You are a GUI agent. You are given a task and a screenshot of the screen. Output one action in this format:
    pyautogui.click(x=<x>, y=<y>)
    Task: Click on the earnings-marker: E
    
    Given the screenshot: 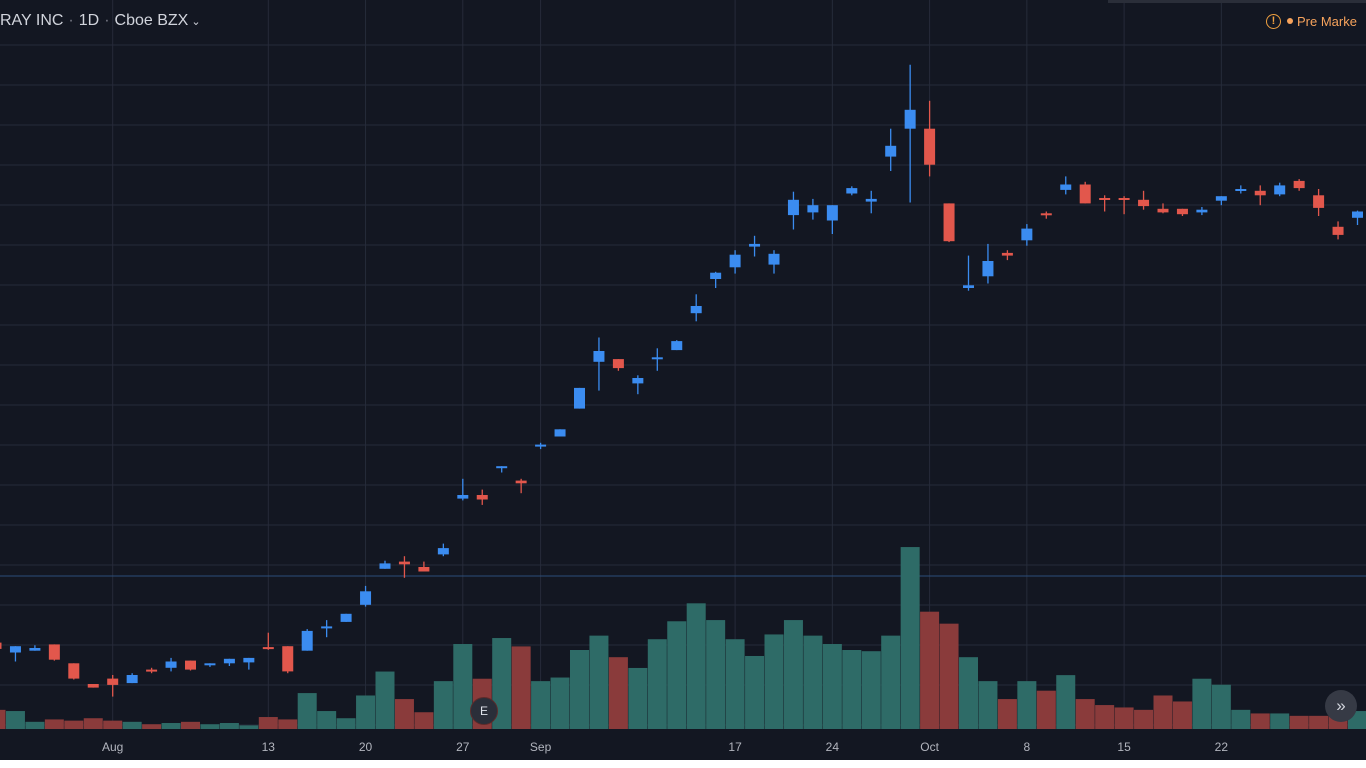 What is the action you would take?
    pyautogui.click(x=484, y=711)
    